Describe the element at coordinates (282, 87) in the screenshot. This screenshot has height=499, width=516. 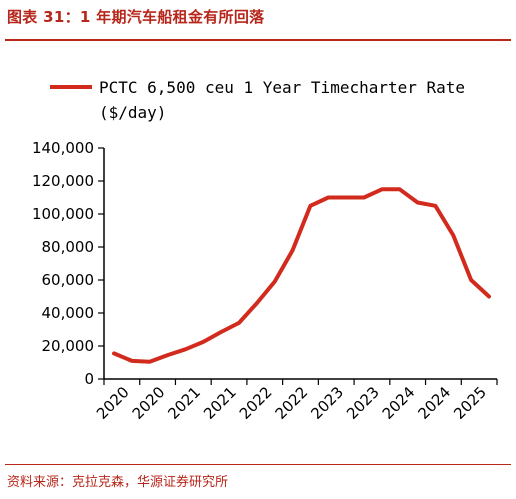
I see `legend-label-line1: PCTC 6,500 ceu 1 Year Timecharter Rate` at that location.